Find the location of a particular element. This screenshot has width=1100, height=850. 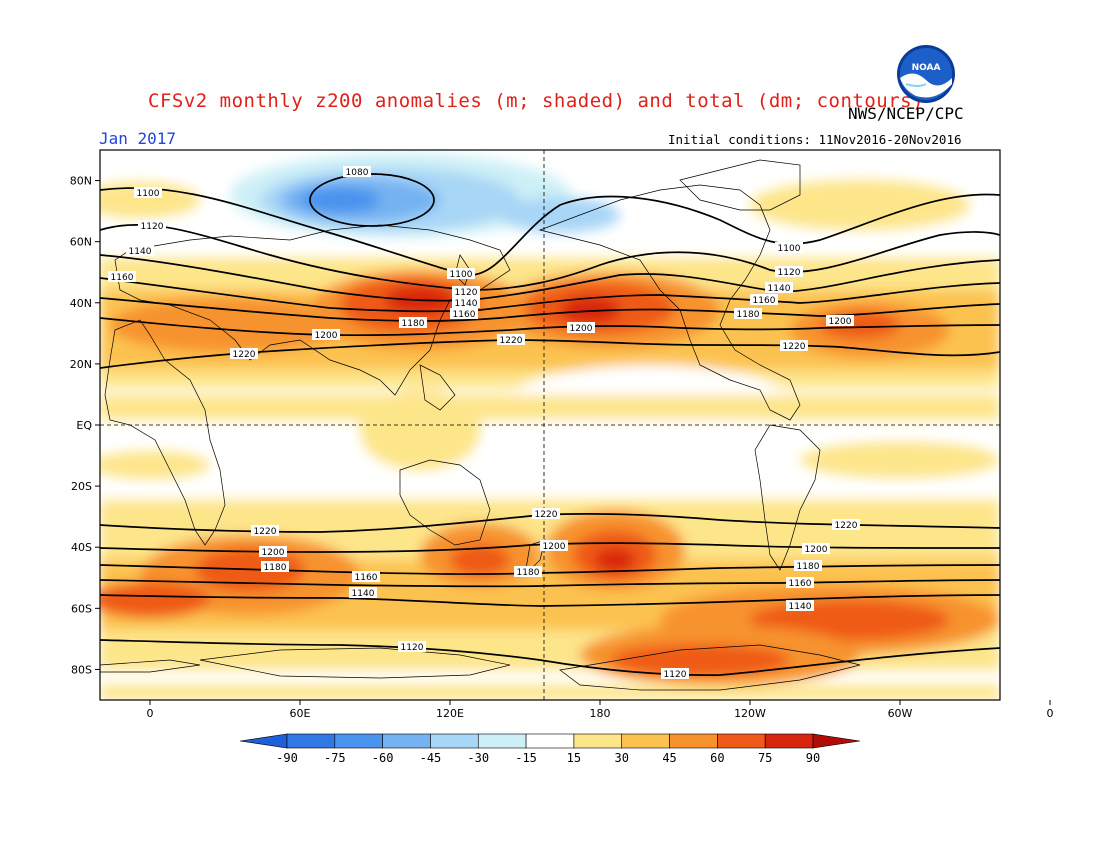

lat-label: 20N is located at coordinates (81, 364).